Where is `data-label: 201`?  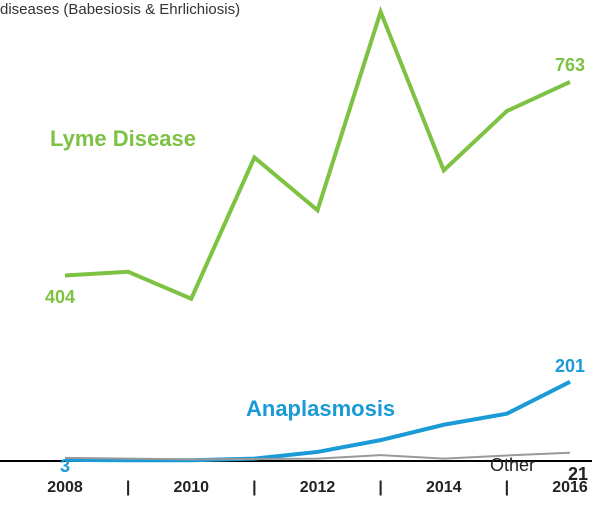
data-label: 201 is located at coordinates (570, 366).